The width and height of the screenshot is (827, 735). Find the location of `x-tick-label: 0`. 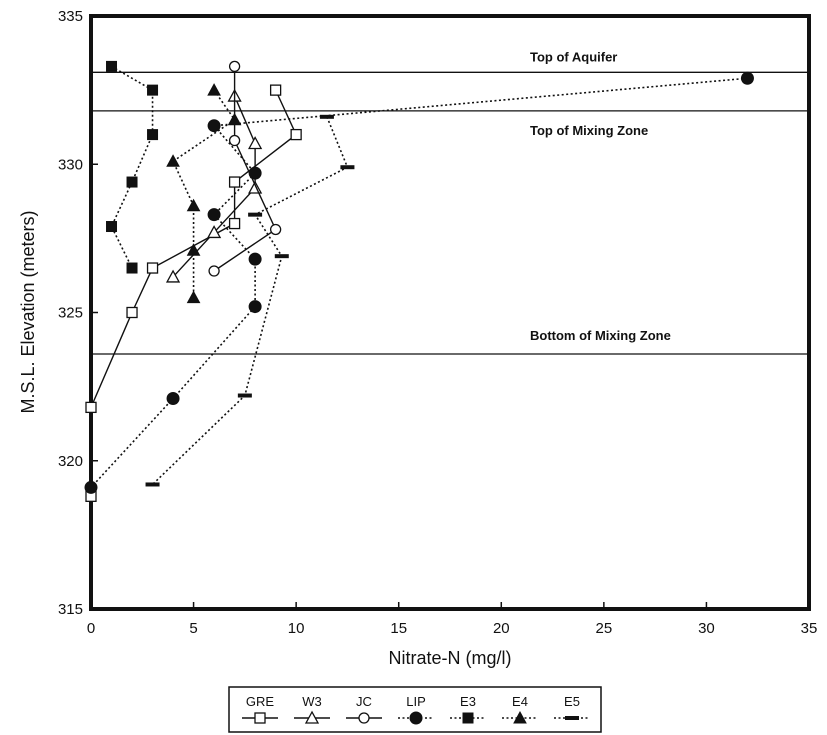

x-tick-label: 0 is located at coordinates (91, 628).